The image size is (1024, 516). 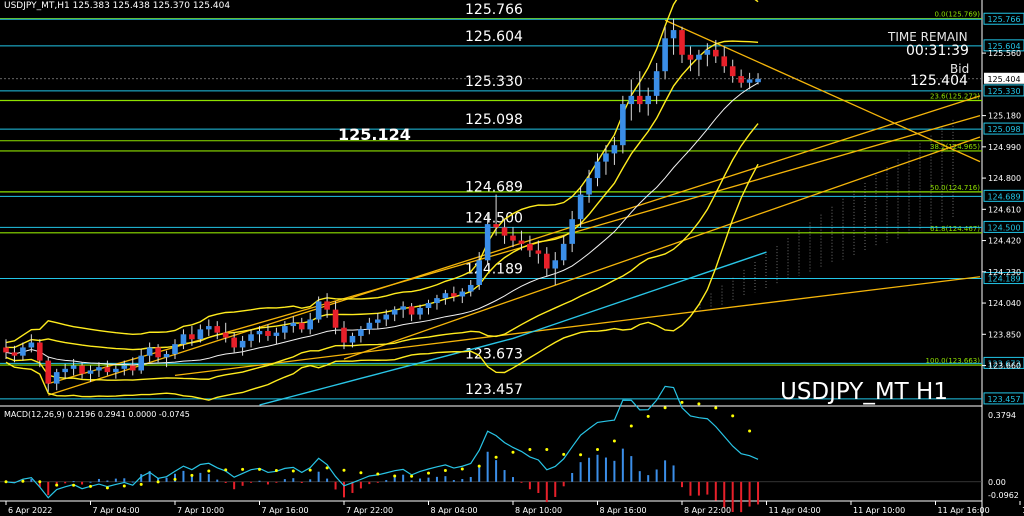 I want to click on price-scale-label: 124.610, so click(x=1004, y=209).